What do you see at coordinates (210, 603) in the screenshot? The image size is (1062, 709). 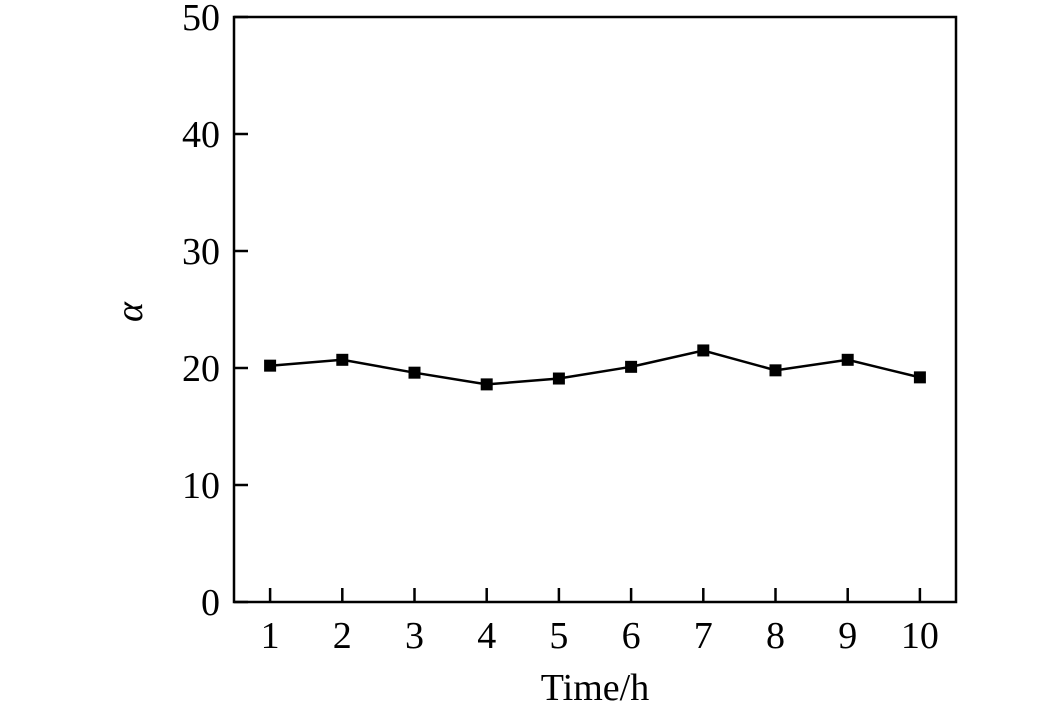 I see `y-tick-label: 0` at bounding box center [210, 603].